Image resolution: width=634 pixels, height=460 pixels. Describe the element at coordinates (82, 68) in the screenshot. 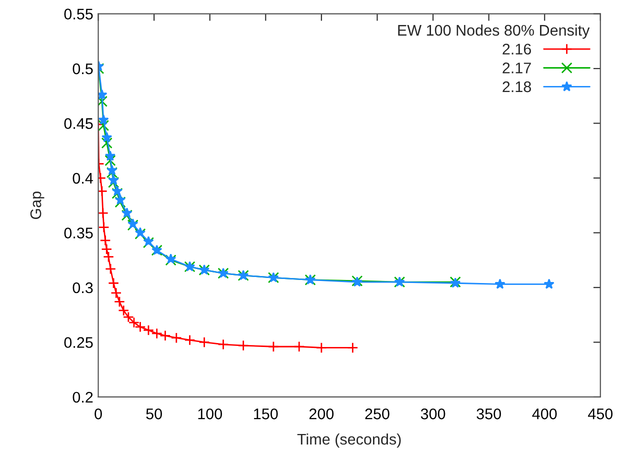

I see `y-tick-label: 0.5` at that location.